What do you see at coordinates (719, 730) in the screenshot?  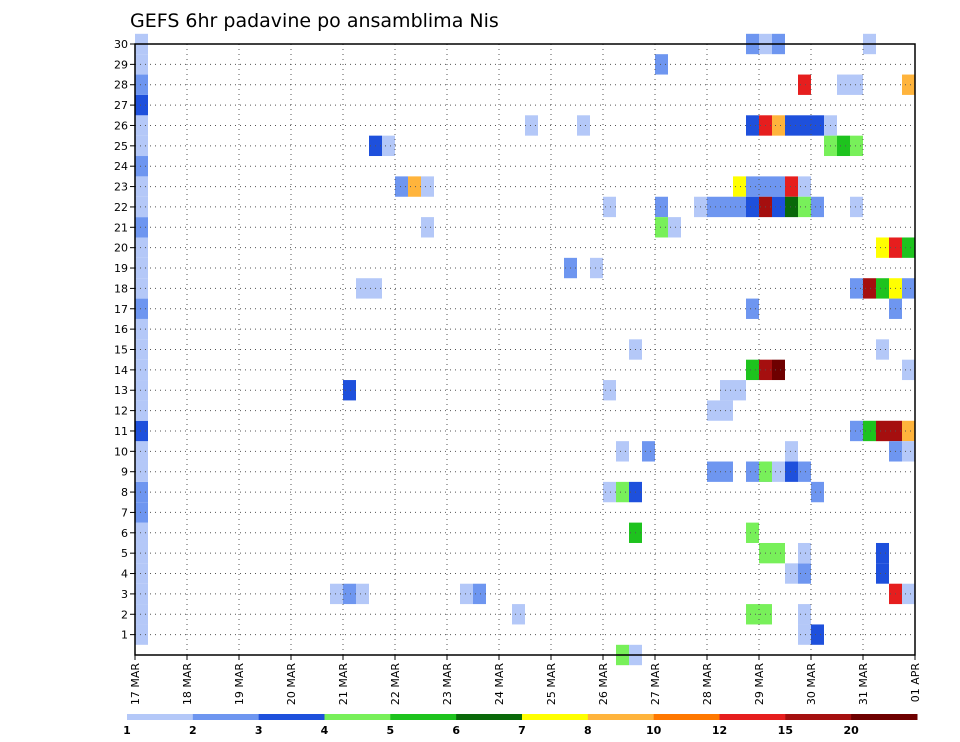 I see `legend-label: 12` at bounding box center [719, 730].